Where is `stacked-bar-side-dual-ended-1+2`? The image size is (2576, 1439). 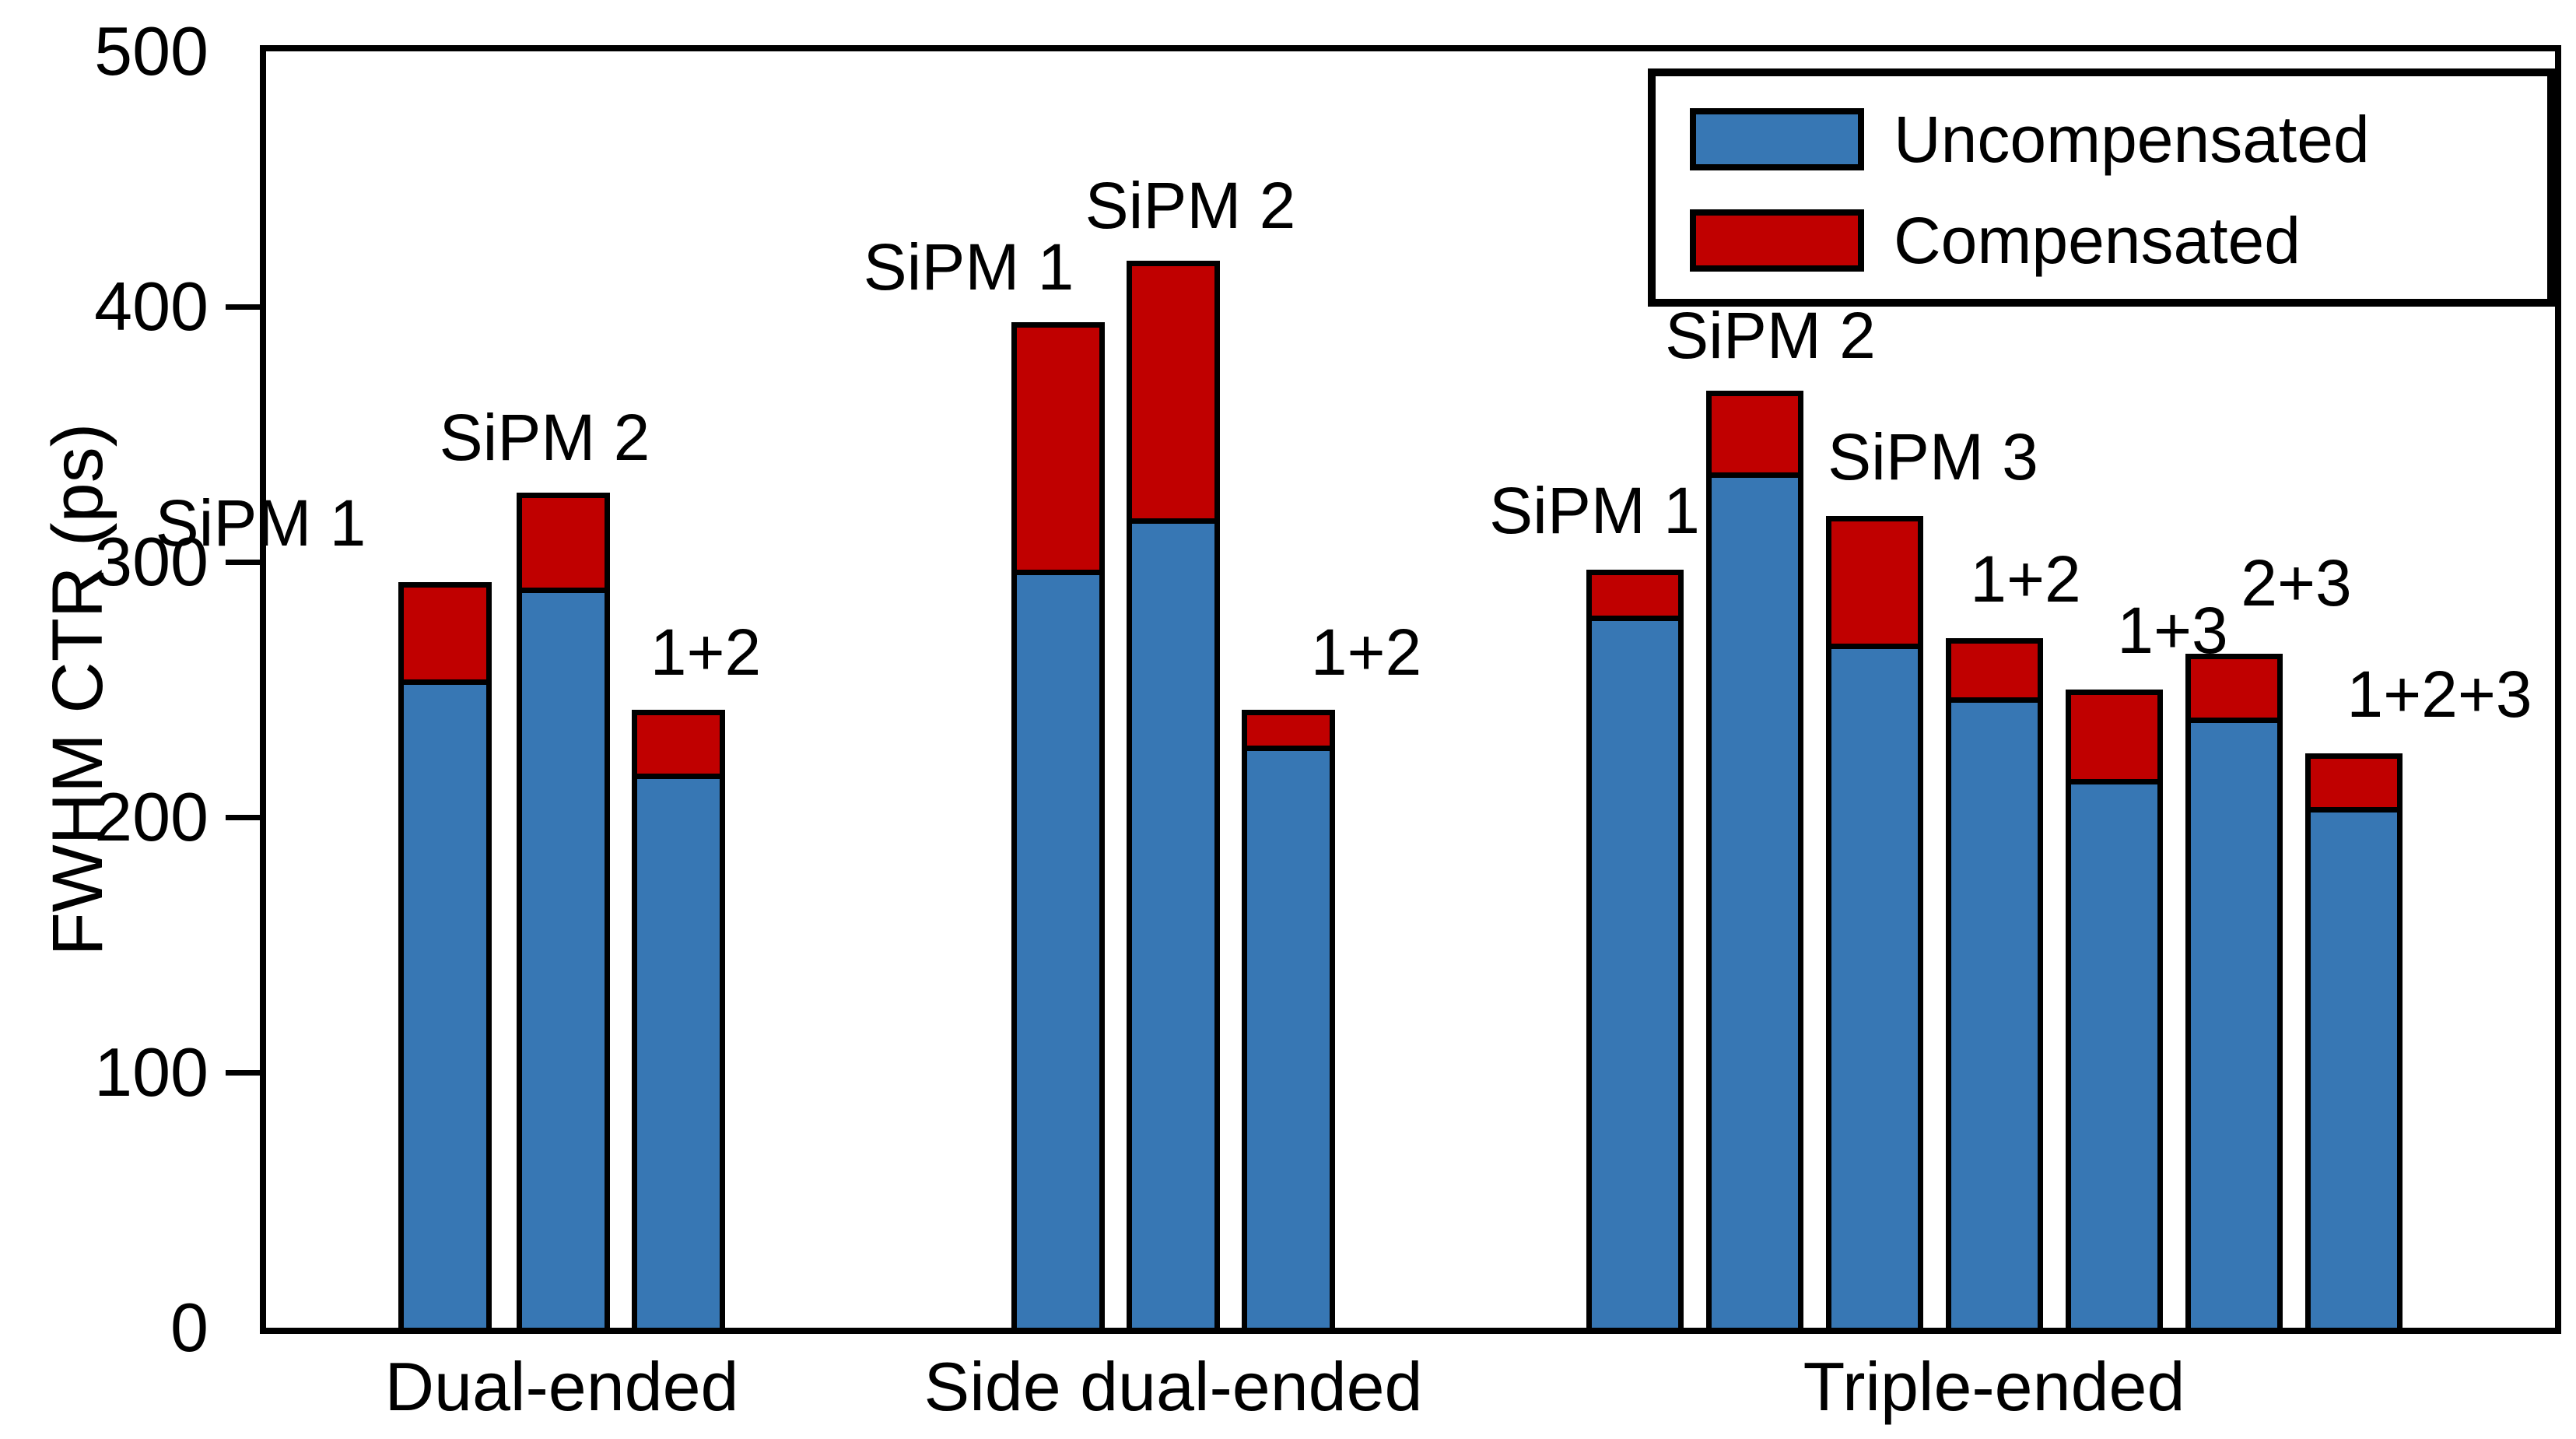
stacked-bar-side-dual-ended-1+2 is located at coordinates (1288, 1019).